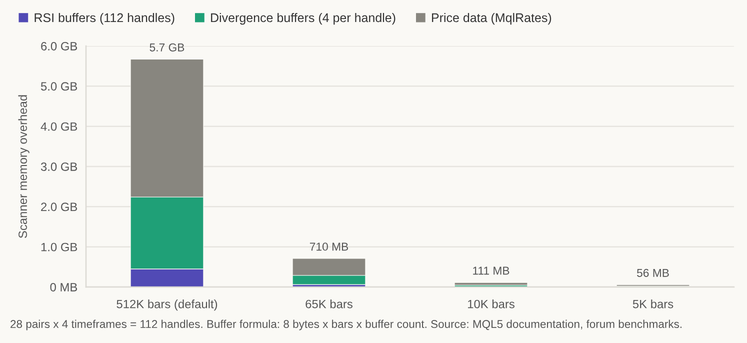 This screenshot has height=343, width=747. I want to click on legend-label: Price data (MqlRates), so click(492, 18).